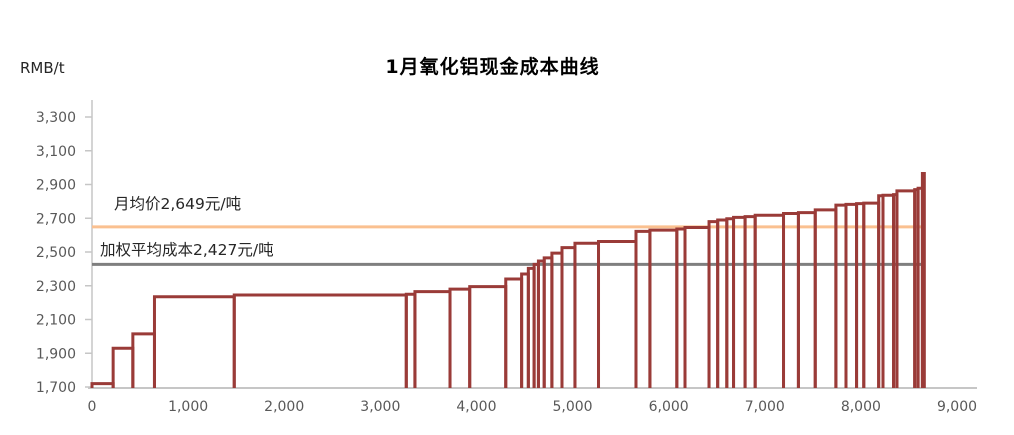 The image size is (1014, 435). Describe the element at coordinates (56, 388) in the screenshot. I see `y-axis-tick-label: 1,700` at that location.